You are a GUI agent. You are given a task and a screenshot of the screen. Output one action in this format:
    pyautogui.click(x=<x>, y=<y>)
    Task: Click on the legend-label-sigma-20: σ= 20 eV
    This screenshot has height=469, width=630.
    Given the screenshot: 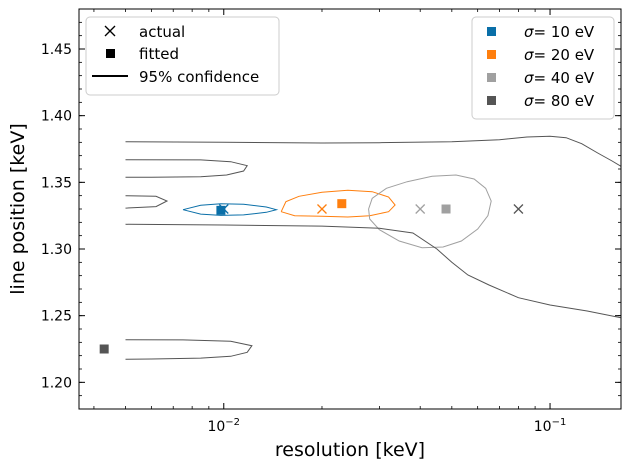 What is the action you would take?
    pyautogui.click(x=559, y=55)
    